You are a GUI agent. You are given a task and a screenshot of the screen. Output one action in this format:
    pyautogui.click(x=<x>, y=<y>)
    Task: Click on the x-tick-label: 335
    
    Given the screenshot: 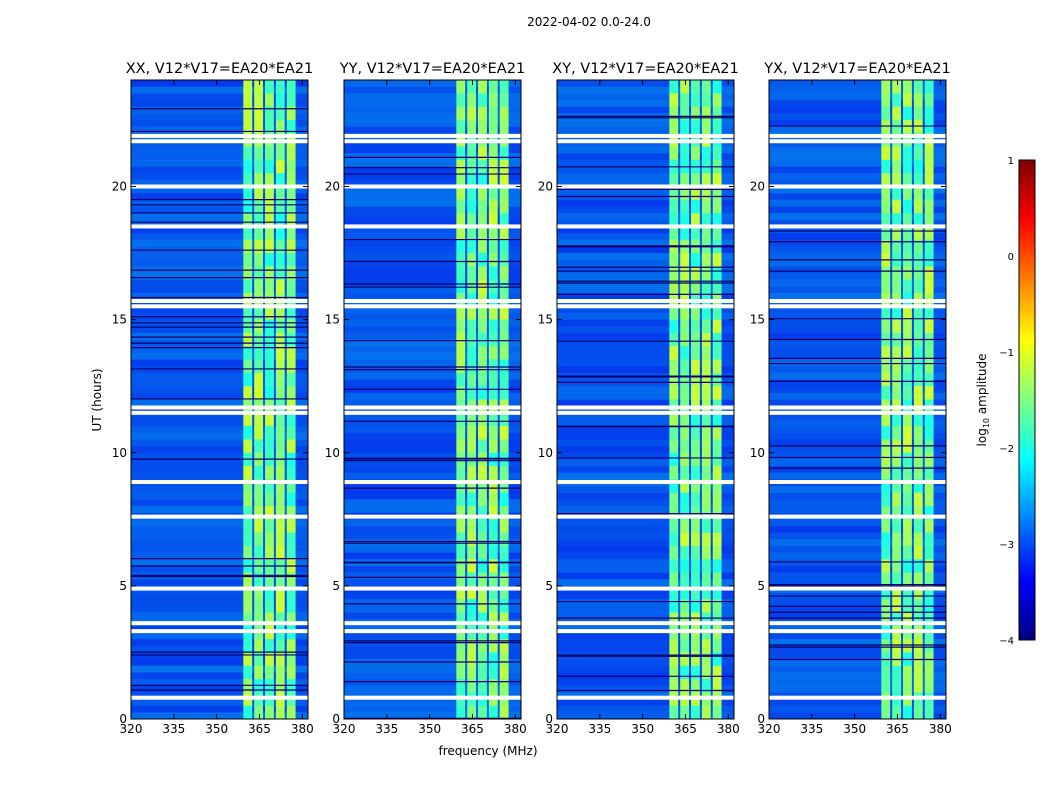 What is the action you would take?
    pyautogui.click(x=386, y=729)
    